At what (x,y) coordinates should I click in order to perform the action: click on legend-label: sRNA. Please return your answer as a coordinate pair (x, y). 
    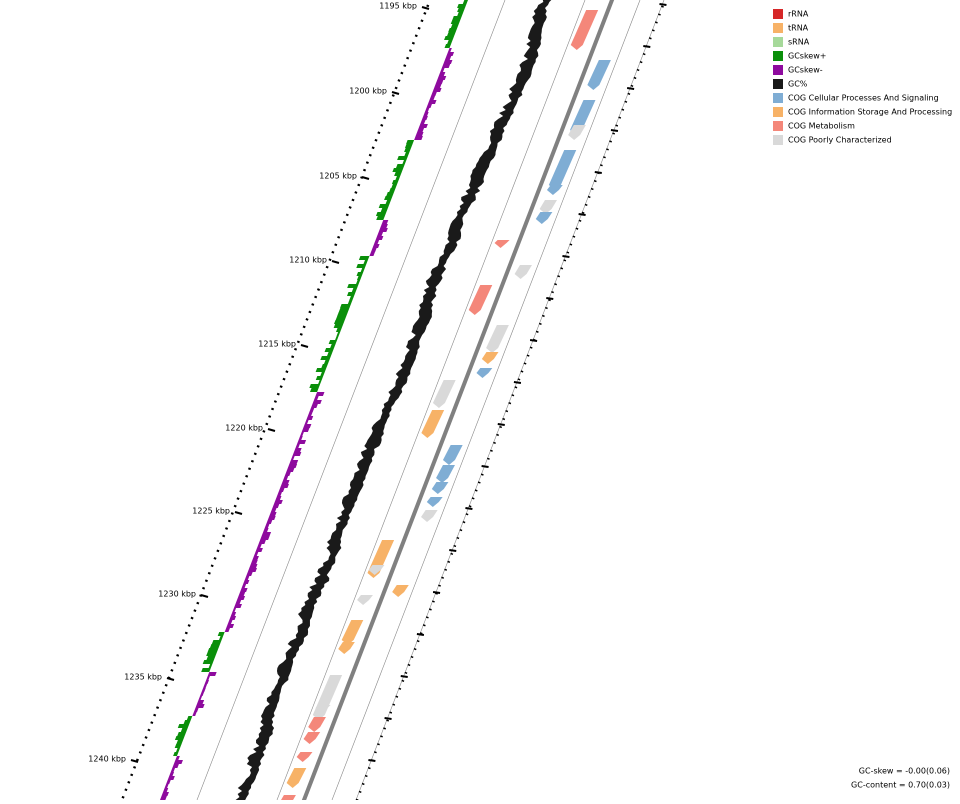
    Looking at the image, I should click on (799, 42).